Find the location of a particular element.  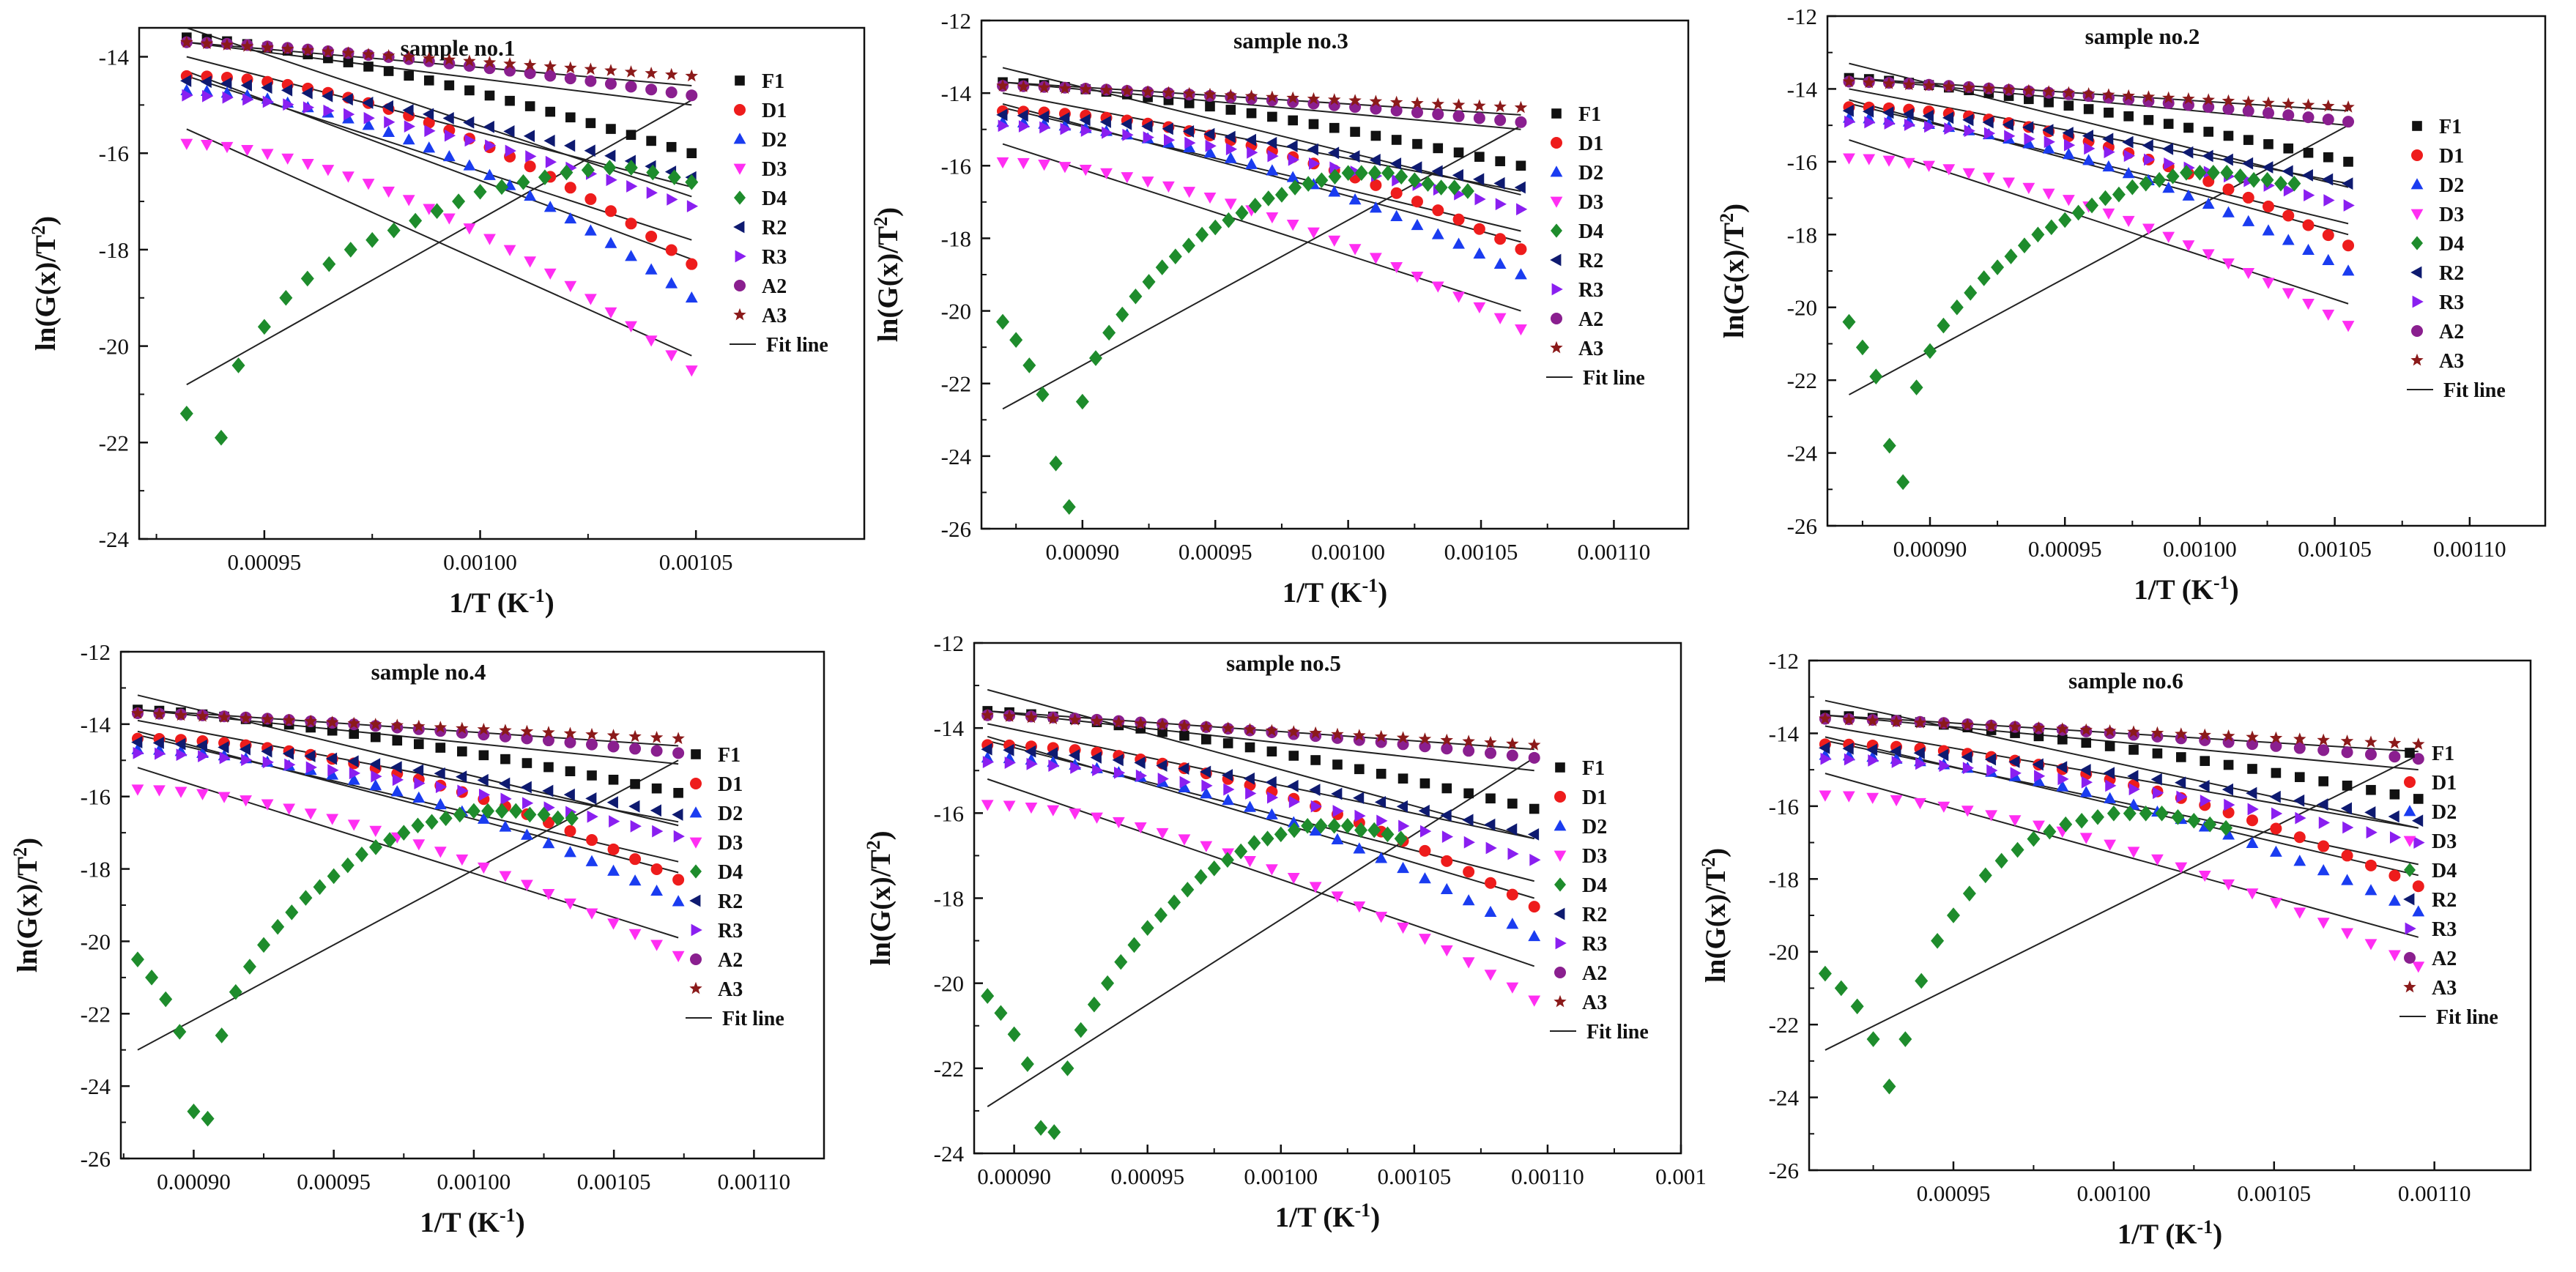

y-tick-label: -12 is located at coordinates (956, 21).